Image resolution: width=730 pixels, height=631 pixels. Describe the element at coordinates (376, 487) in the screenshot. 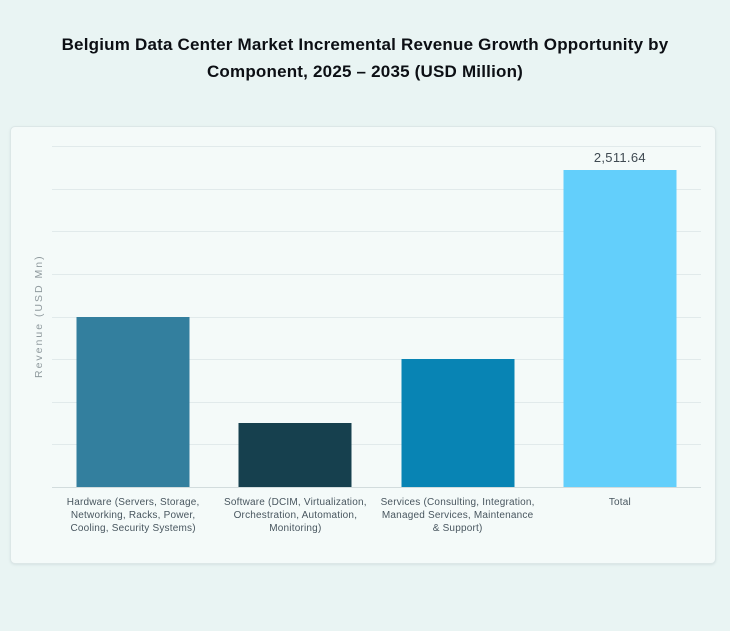

I see `x-axis-line` at that location.